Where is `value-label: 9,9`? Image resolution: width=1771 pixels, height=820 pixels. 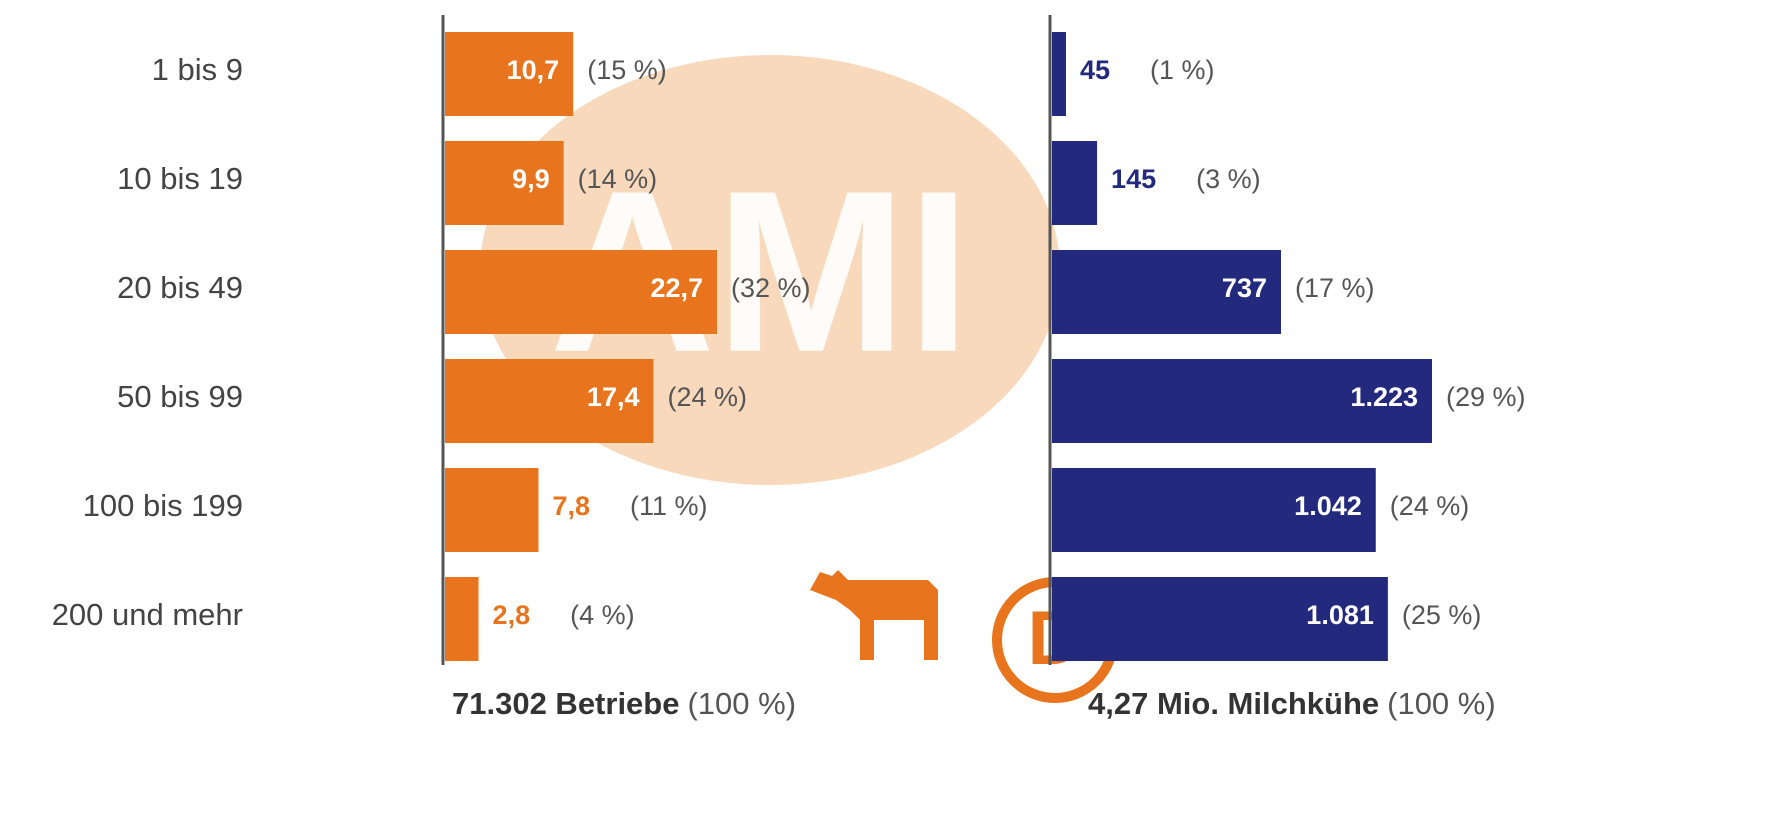
value-label: 9,9 is located at coordinates (531, 179).